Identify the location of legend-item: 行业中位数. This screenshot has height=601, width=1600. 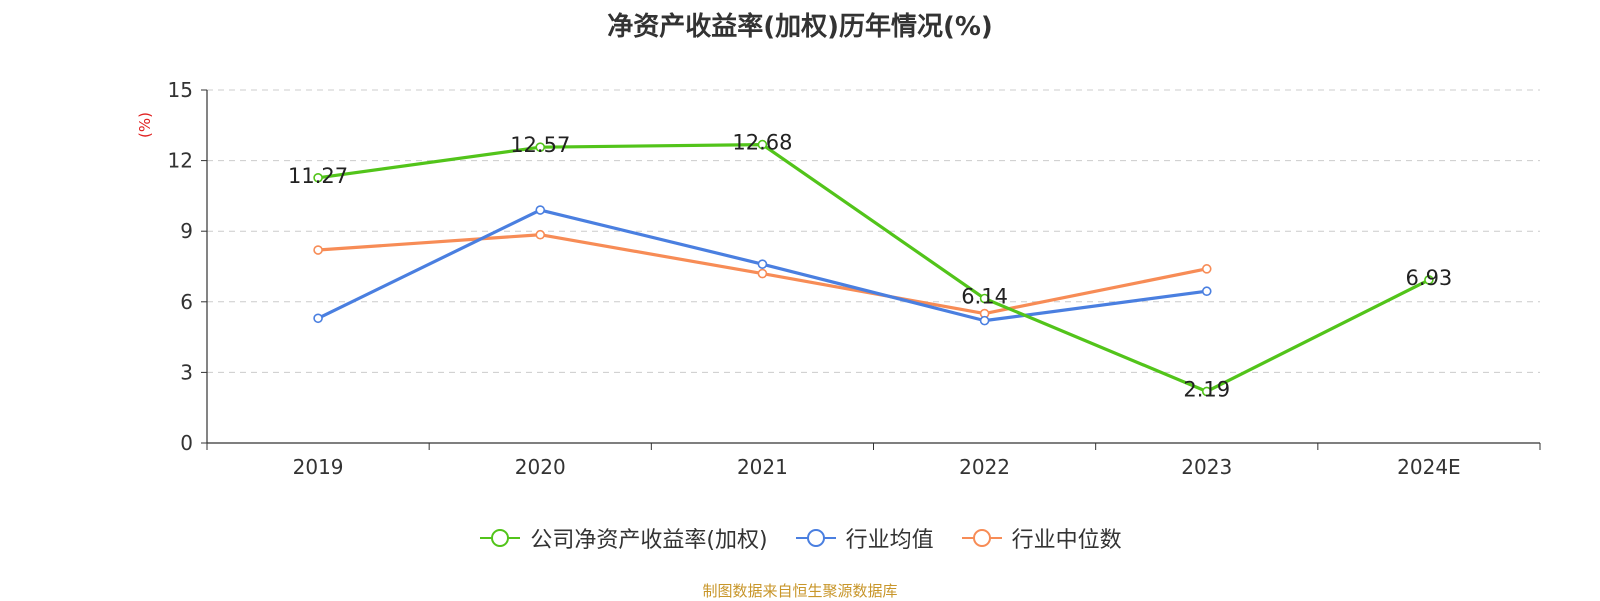
(1041, 538).